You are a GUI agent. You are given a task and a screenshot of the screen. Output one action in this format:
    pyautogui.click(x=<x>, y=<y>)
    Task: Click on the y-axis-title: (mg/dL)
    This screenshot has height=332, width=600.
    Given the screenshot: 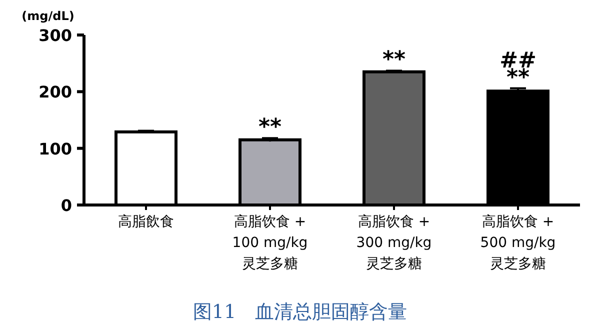 What is the action you would take?
    pyautogui.click(x=48, y=16)
    